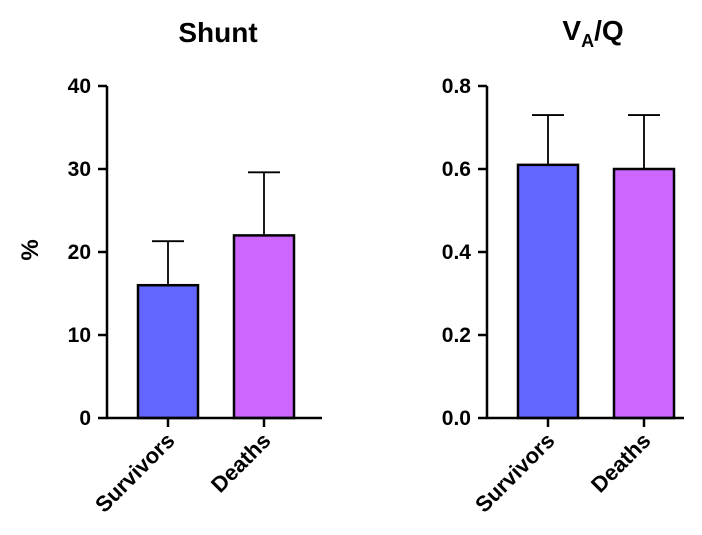  Describe the element at coordinates (456, 335) in the screenshot. I see `y-tick-label: 0.2` at that location.